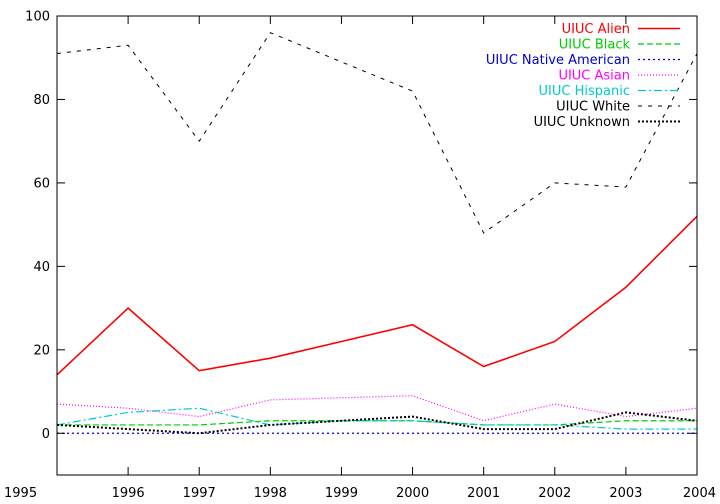 Image resolution: width=720 pixels, height=504 pixels. Describe the element at coordinates (41, 267) in the screenshot. I see `y-tick-label-2: 40` at that location.